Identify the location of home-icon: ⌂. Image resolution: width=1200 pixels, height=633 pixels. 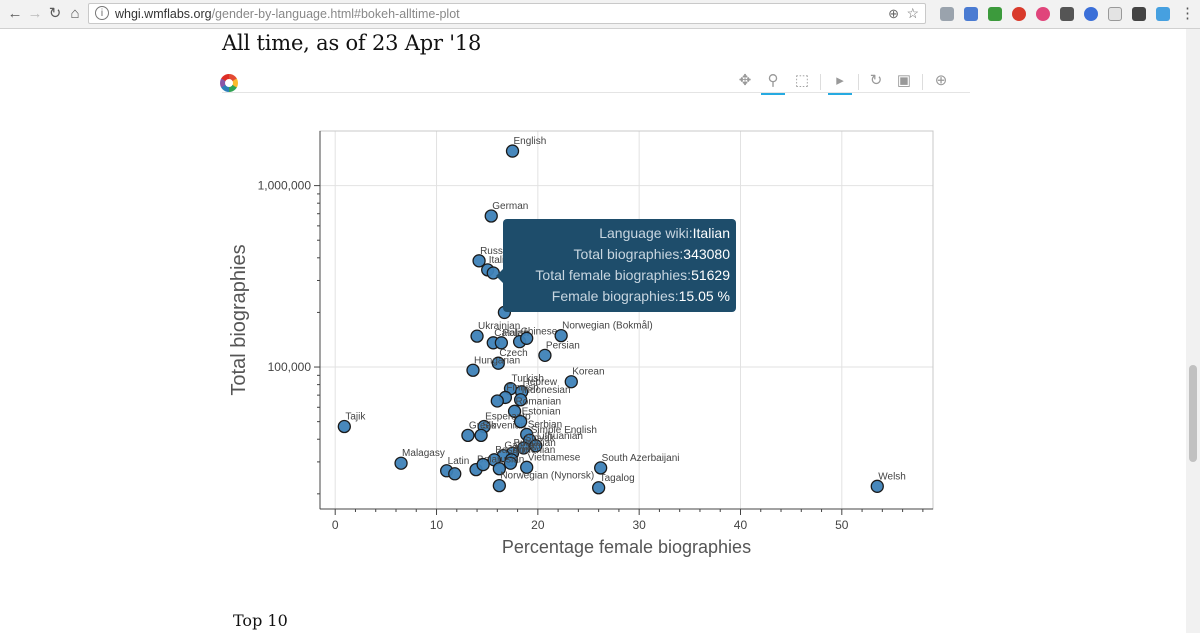
(75, 13).